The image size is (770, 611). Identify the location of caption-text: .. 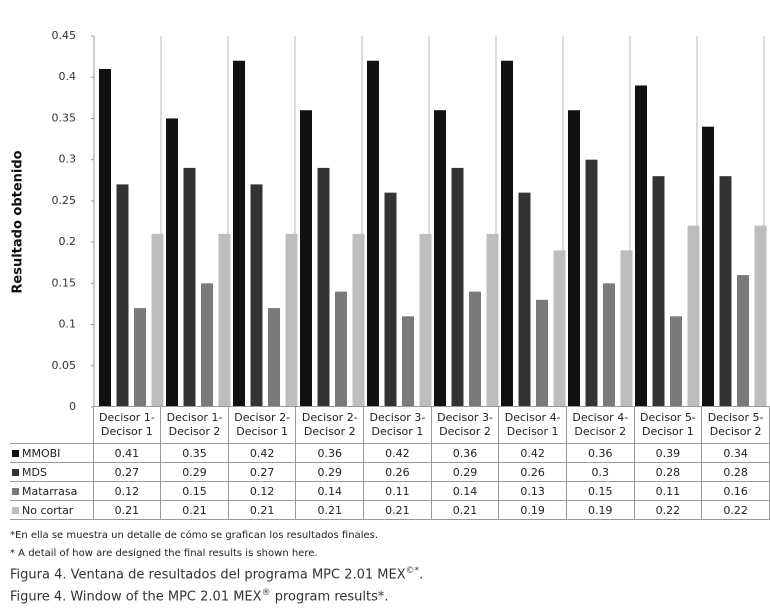
(421, 575).